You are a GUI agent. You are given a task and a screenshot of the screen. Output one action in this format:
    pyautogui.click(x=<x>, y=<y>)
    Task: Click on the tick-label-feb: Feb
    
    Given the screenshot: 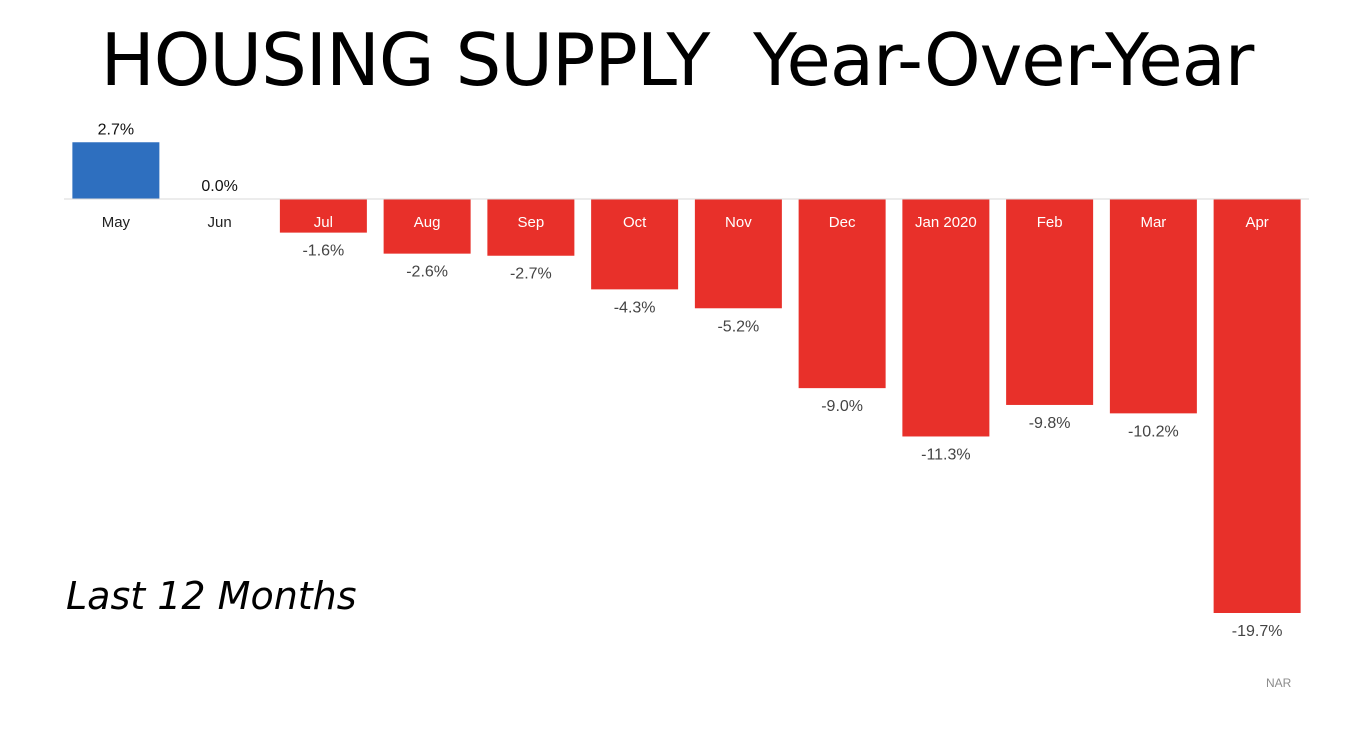 What is the action you would take?
    pyautogui.click(x=1050, y=222)
    